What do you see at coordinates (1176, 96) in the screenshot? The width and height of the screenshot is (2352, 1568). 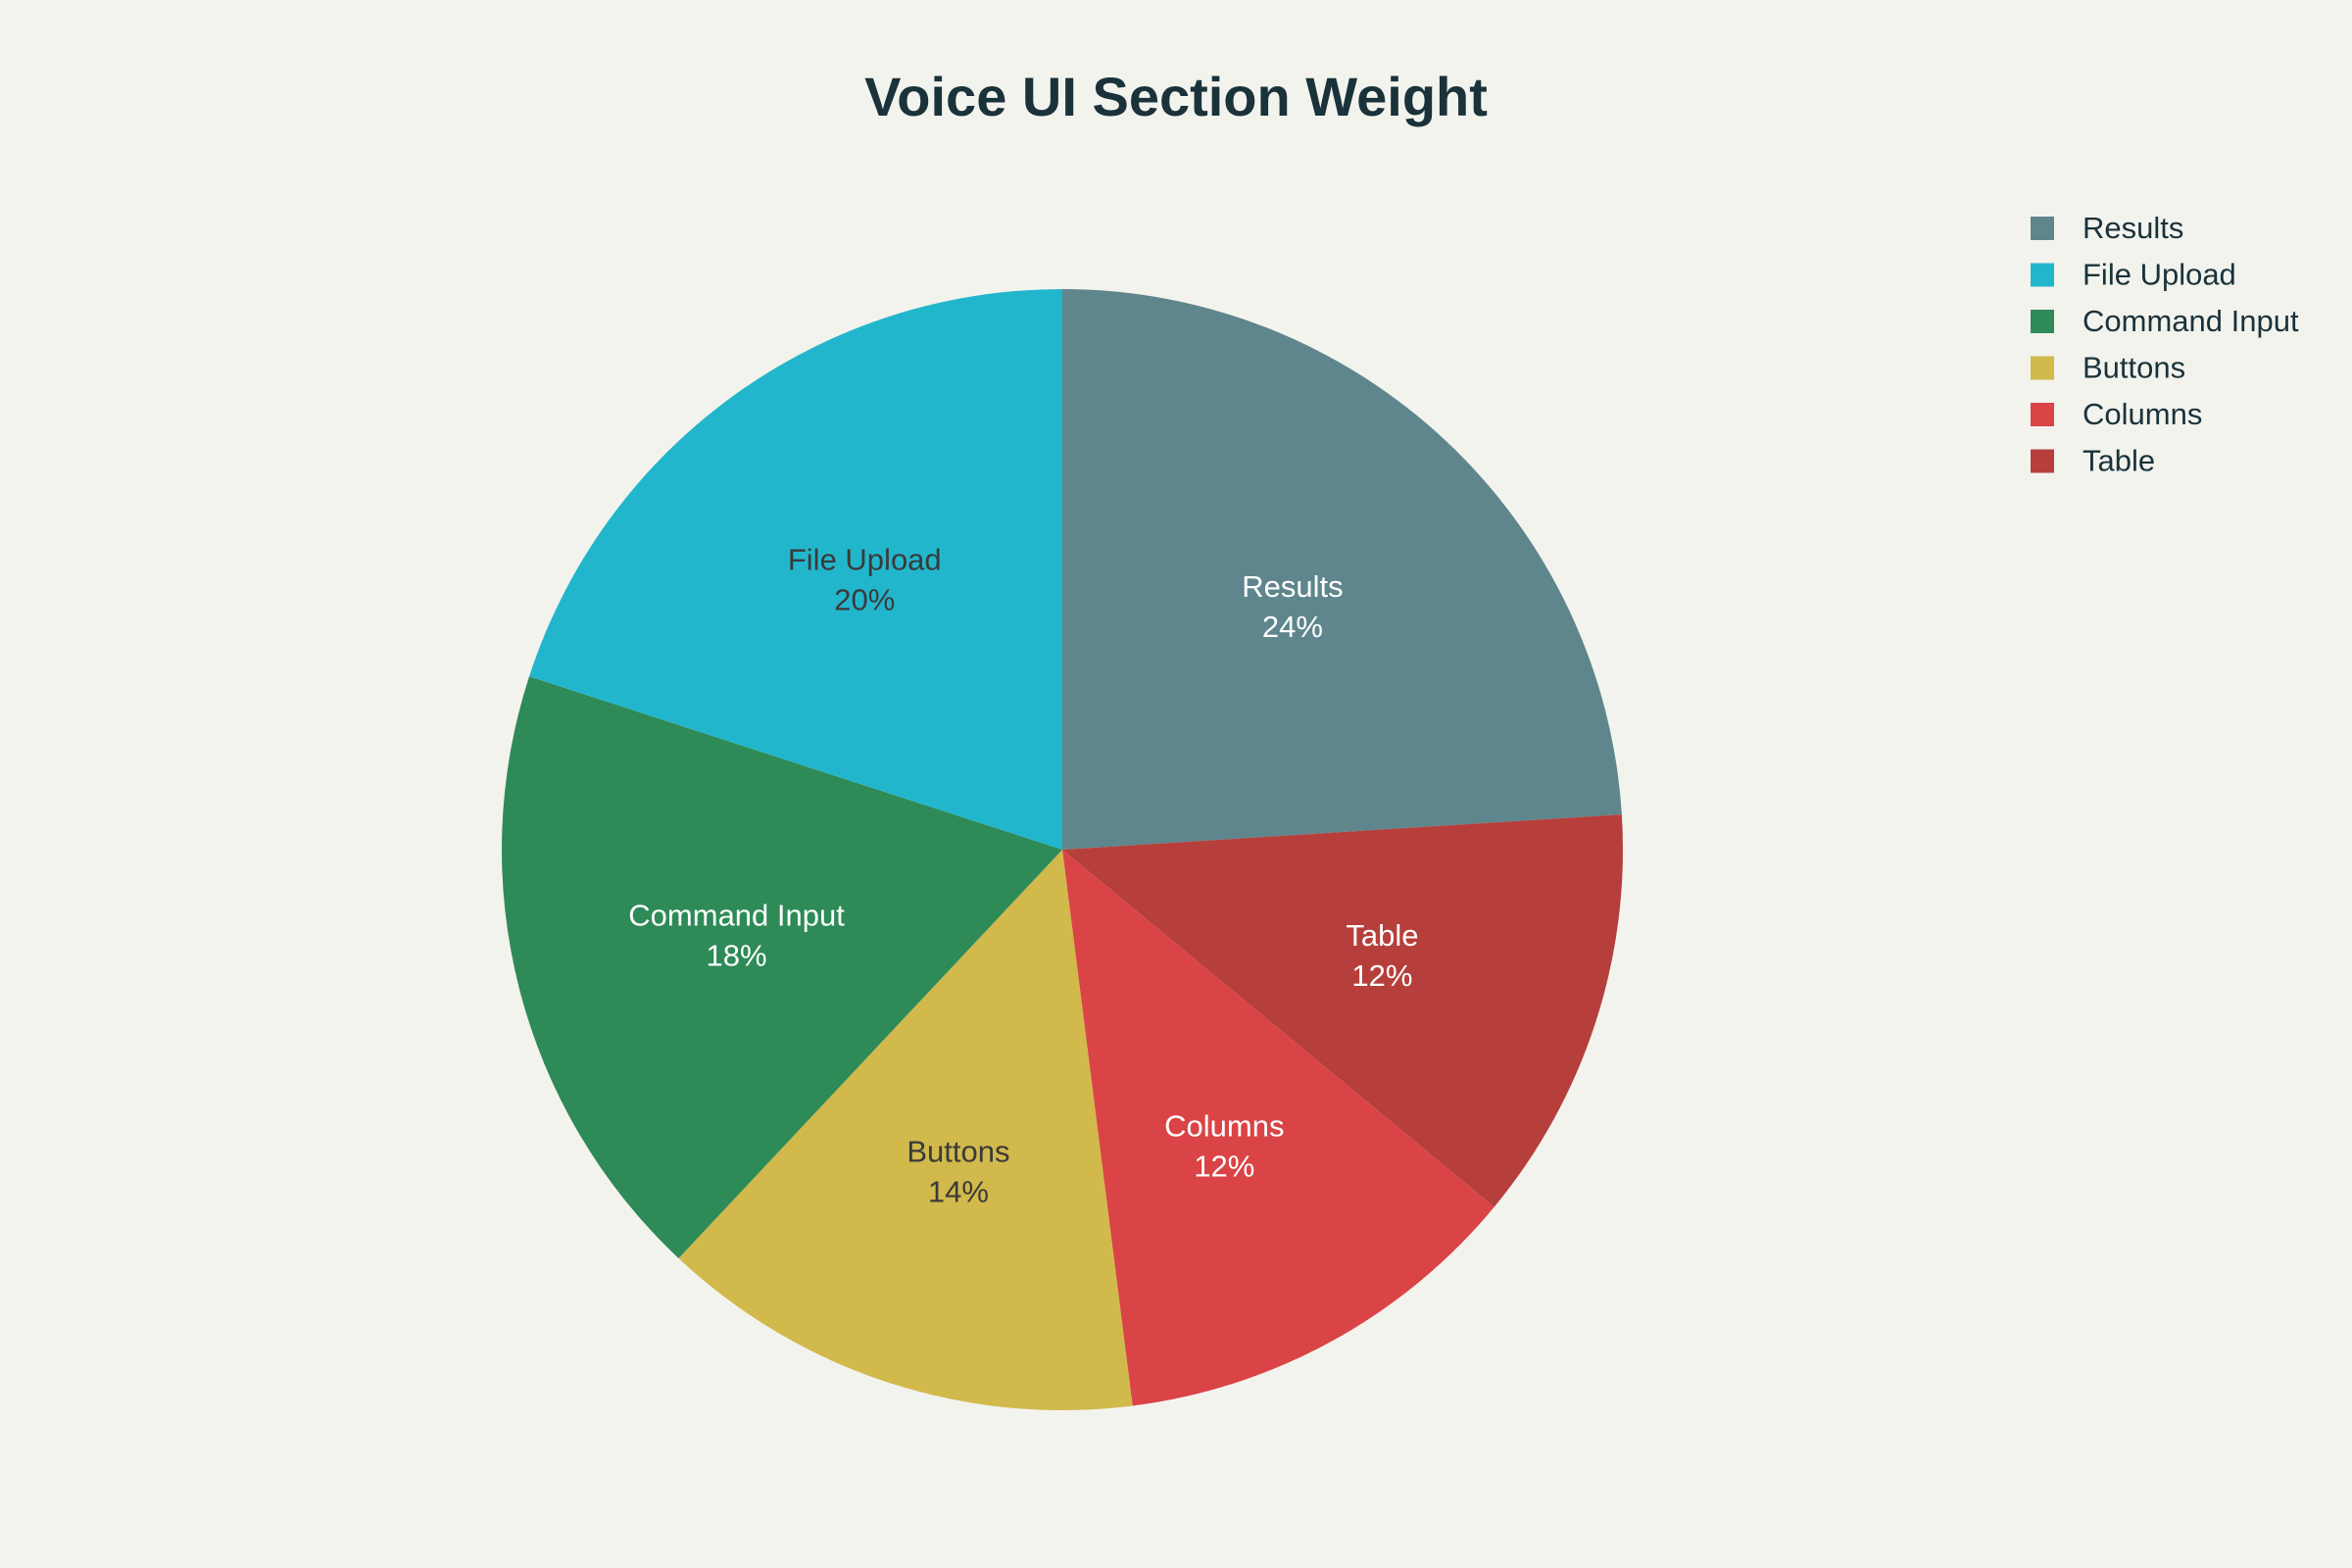 I see `chart-title: Voice UI Section Weight` at bounding box center [1176, 96].